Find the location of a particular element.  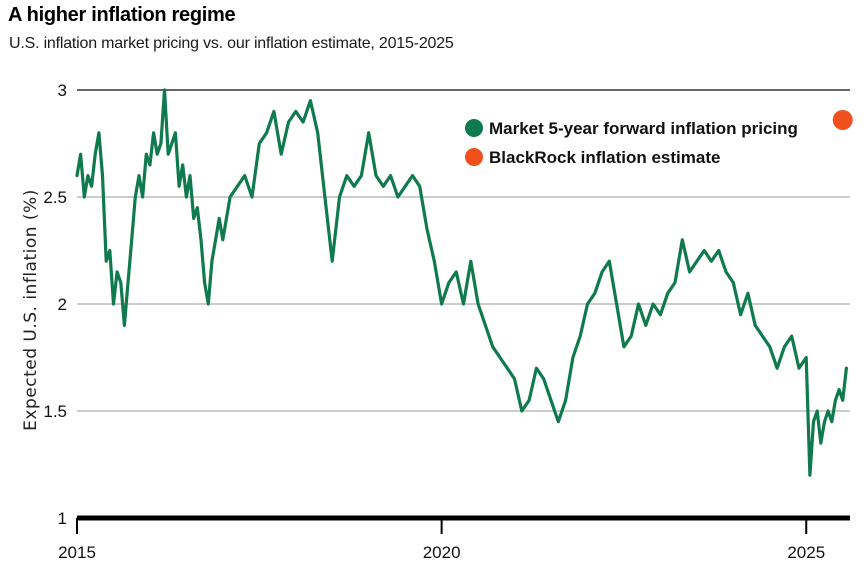

y-tick-label: 1 is located at coordinates (62, 518).